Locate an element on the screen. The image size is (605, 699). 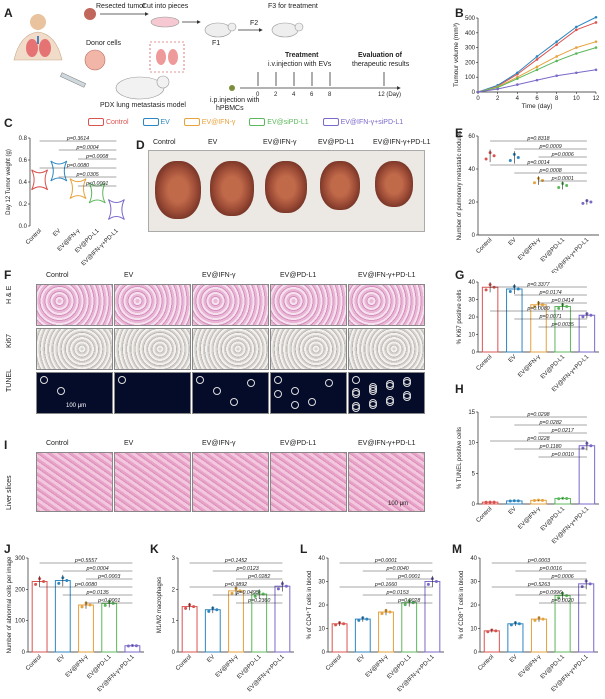
tick-day-4: 4 is located at coordinates (294, 95).